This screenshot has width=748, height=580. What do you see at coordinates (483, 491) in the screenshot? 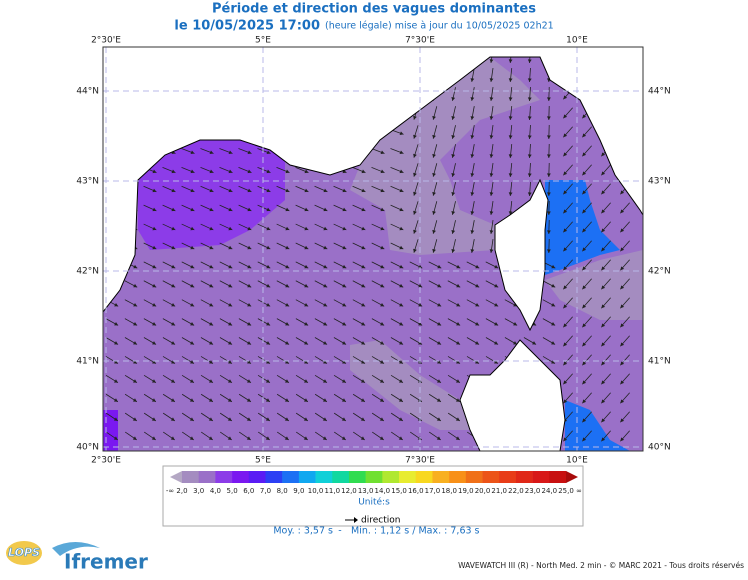
I see `colorbar-label: 20,0` at bounding box center [483, 491].